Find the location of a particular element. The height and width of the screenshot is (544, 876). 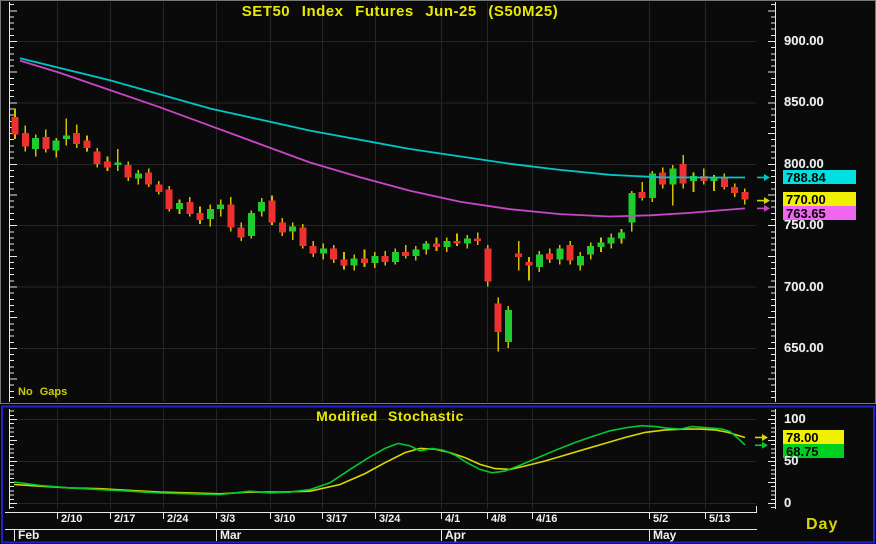

arrow-icon-stoch-d is located at coordinates (765, 437).